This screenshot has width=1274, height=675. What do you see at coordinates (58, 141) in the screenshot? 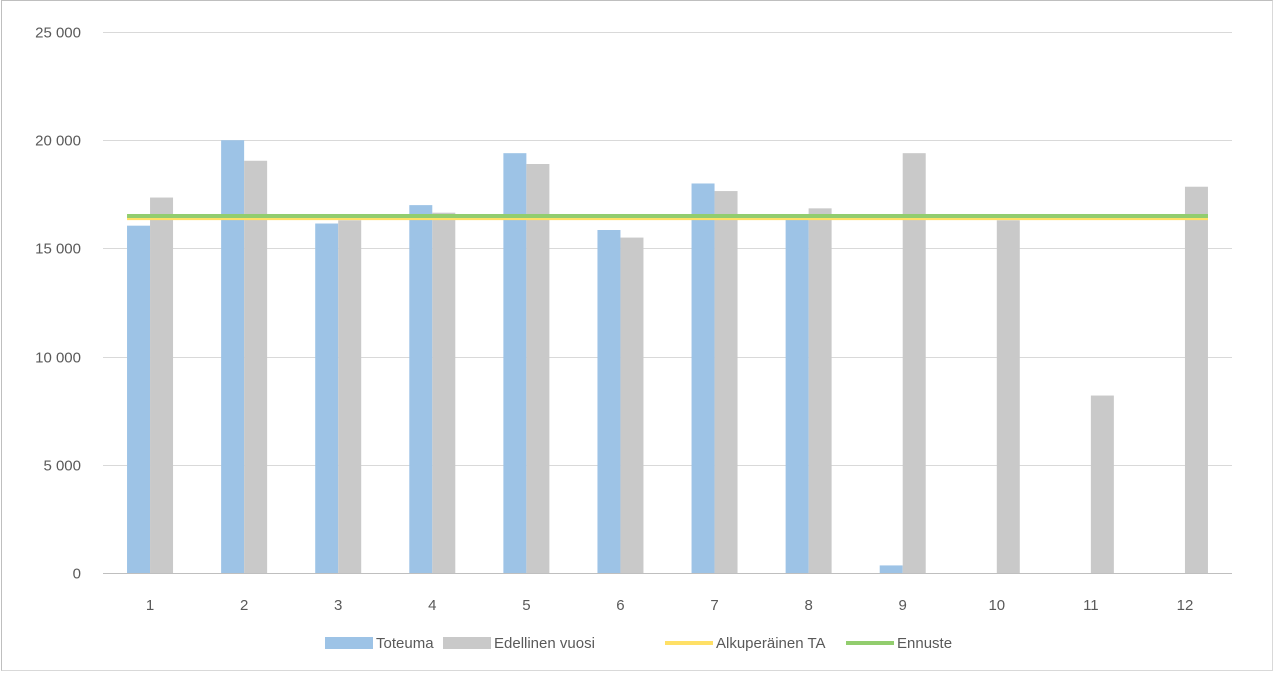
I see `y-tick-label: 20 000` at bounding box center [58, 141].